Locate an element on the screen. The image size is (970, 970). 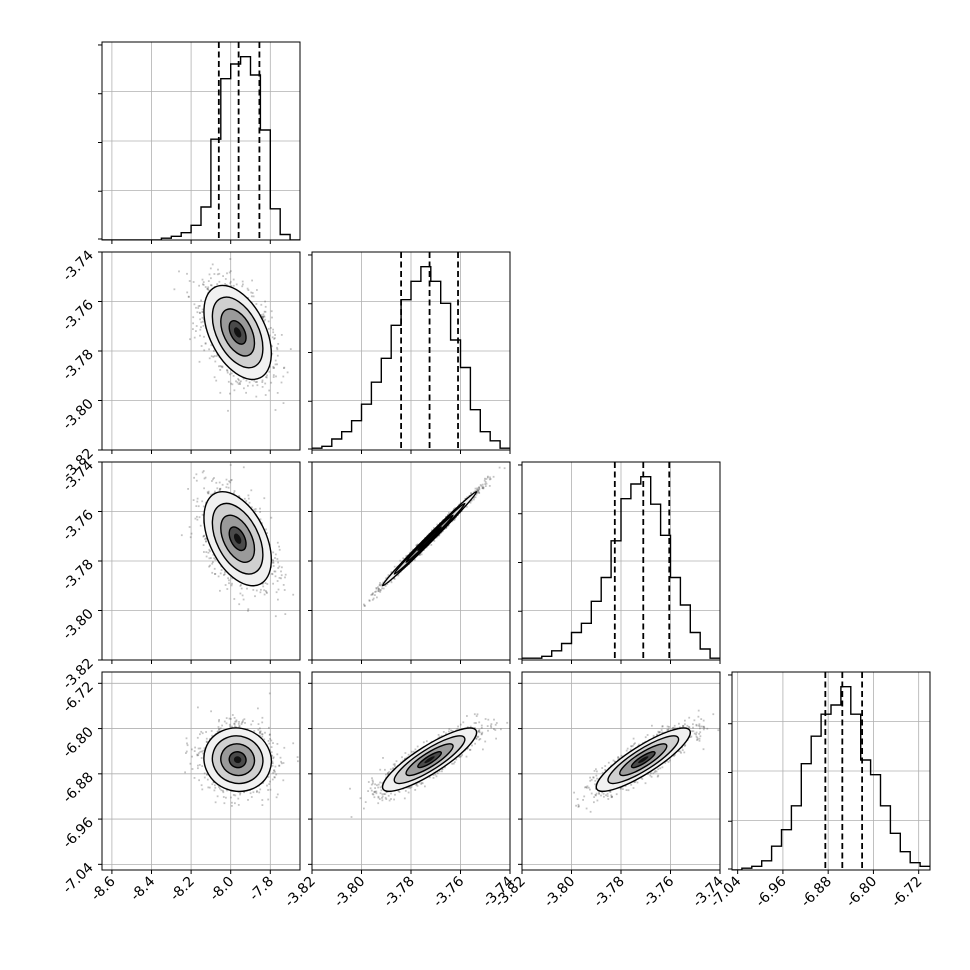
x-tick-label: -6.72 is located at coordinates (907, 892).